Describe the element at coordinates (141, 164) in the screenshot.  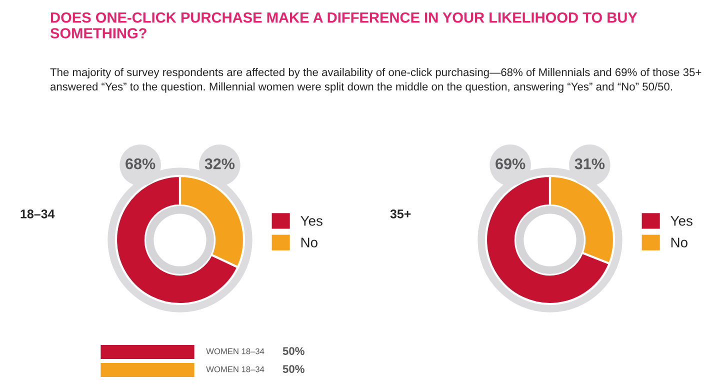
I see `data-label: 68%` at that location.